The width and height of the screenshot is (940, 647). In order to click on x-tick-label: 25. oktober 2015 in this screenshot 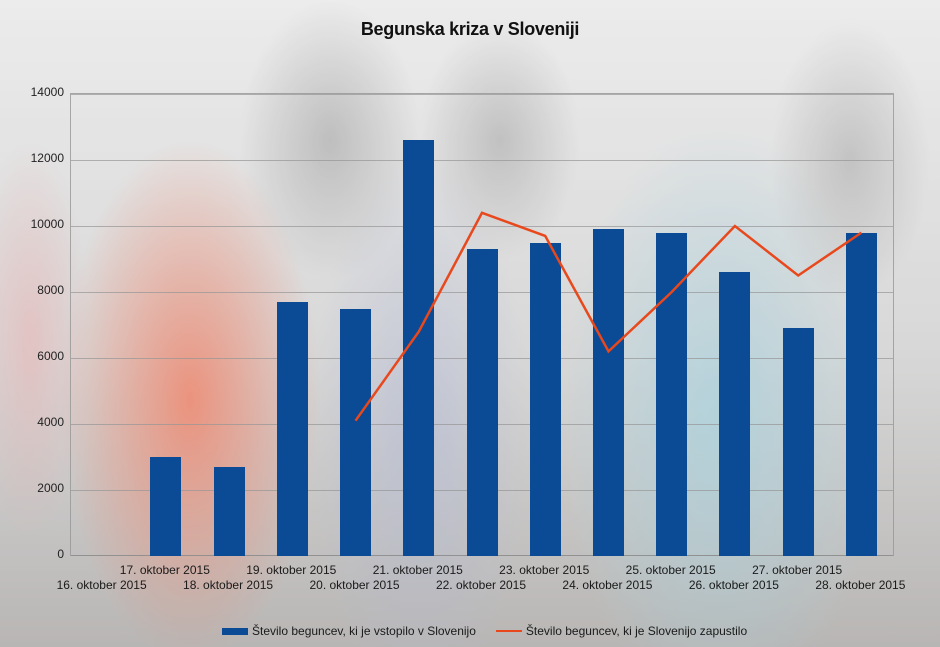, I will do `click(670, 570)`.